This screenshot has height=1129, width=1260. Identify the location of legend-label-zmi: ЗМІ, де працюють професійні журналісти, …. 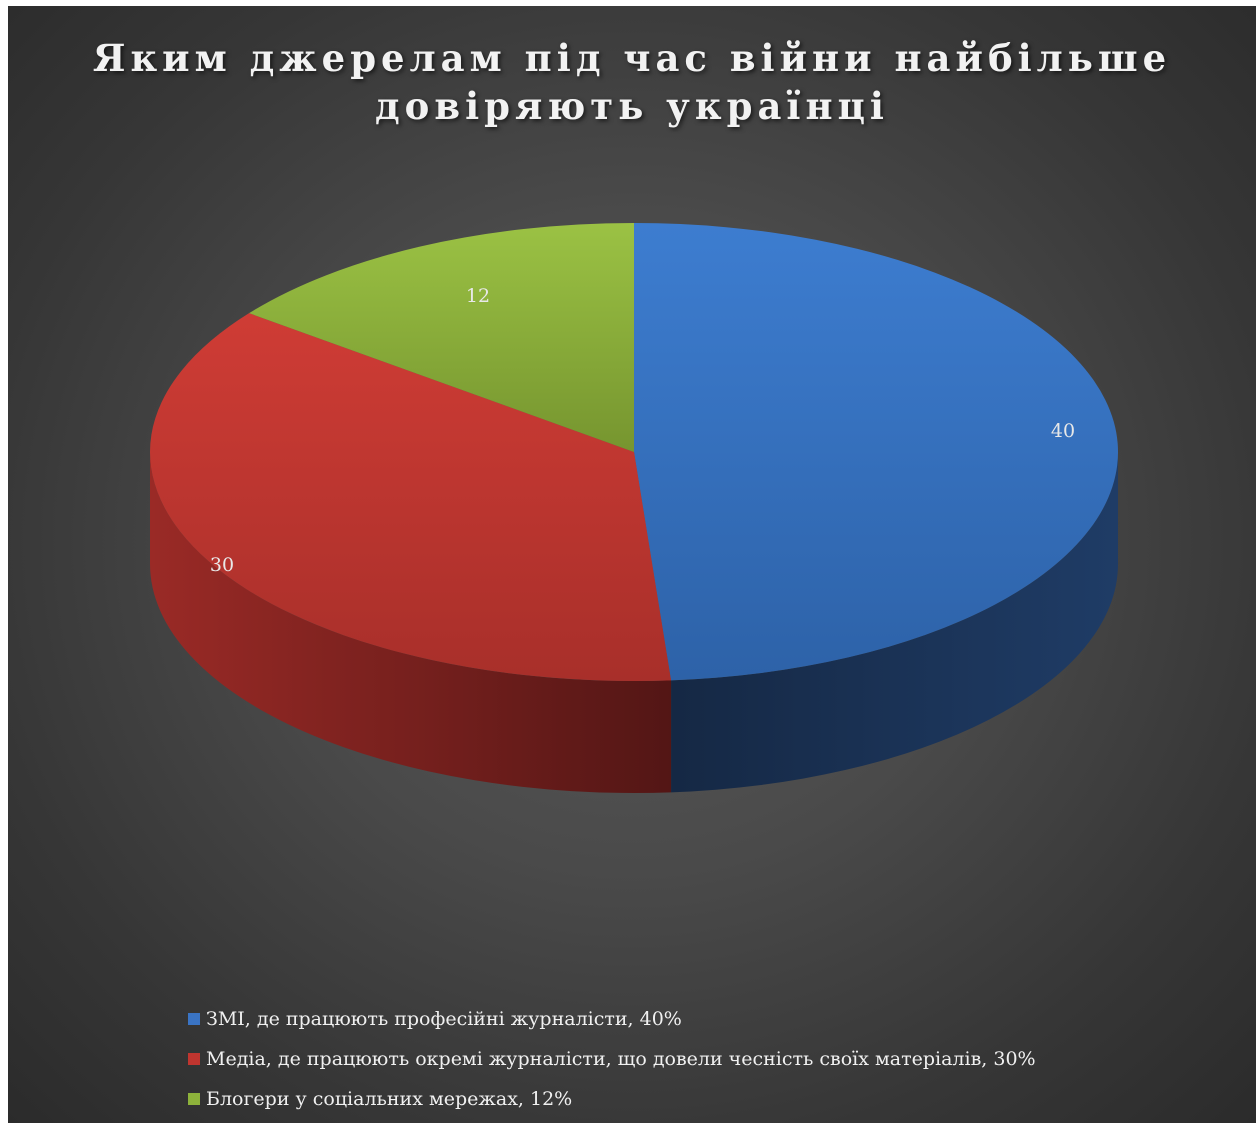
(444, 1019).